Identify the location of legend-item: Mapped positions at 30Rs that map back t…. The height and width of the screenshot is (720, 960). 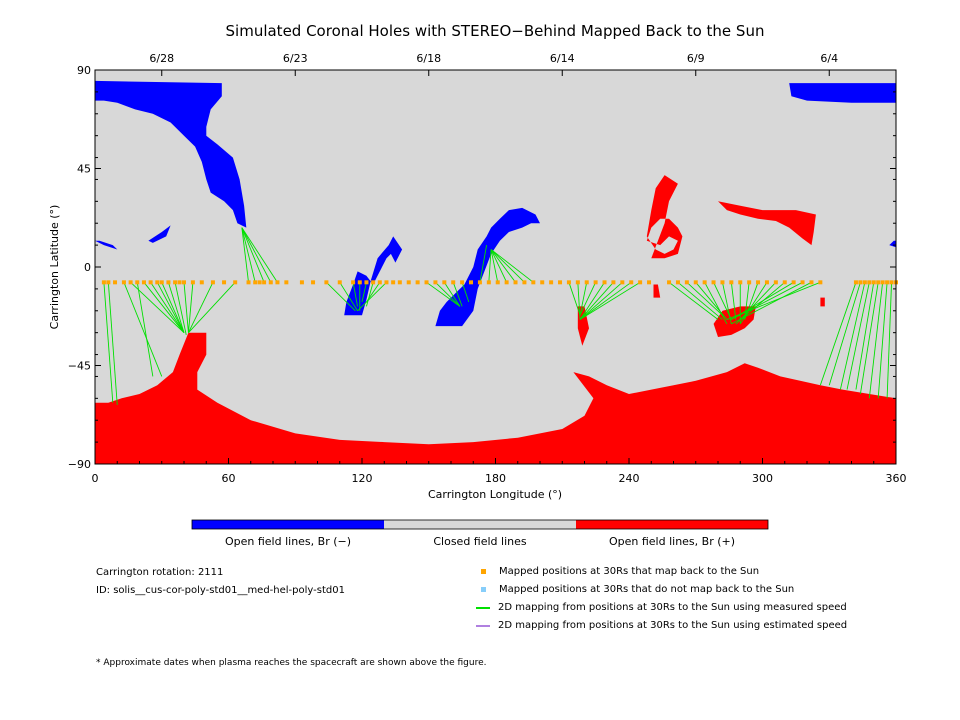
(617, 571).